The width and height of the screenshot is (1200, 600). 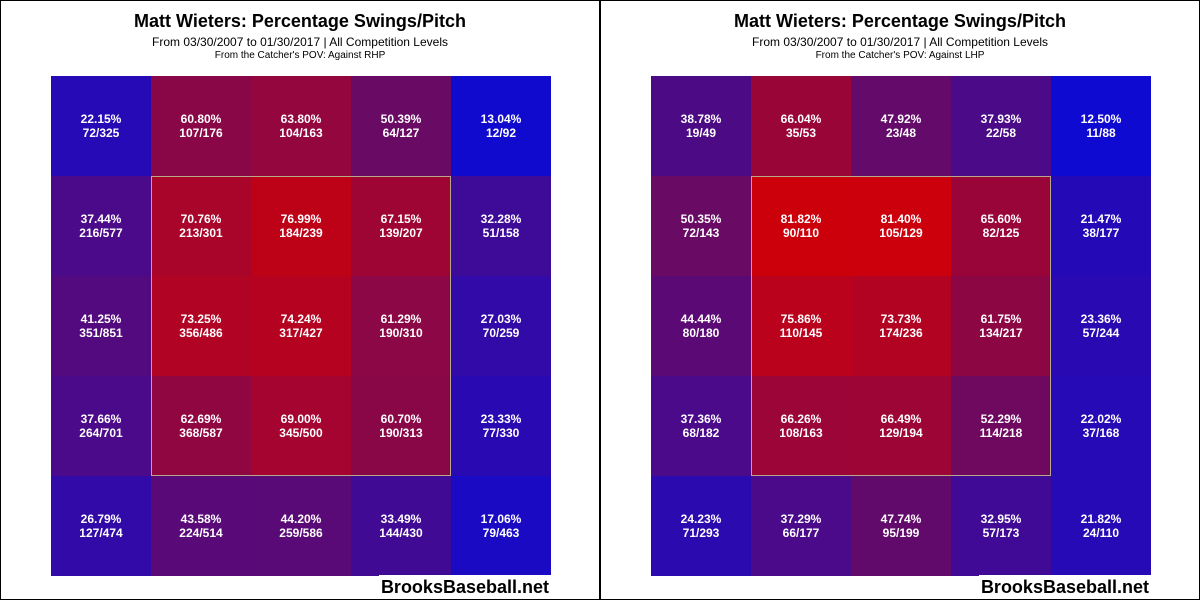 I want to click on heatmap-cell: 81.82% 90/110, so click(x=801, y=226).